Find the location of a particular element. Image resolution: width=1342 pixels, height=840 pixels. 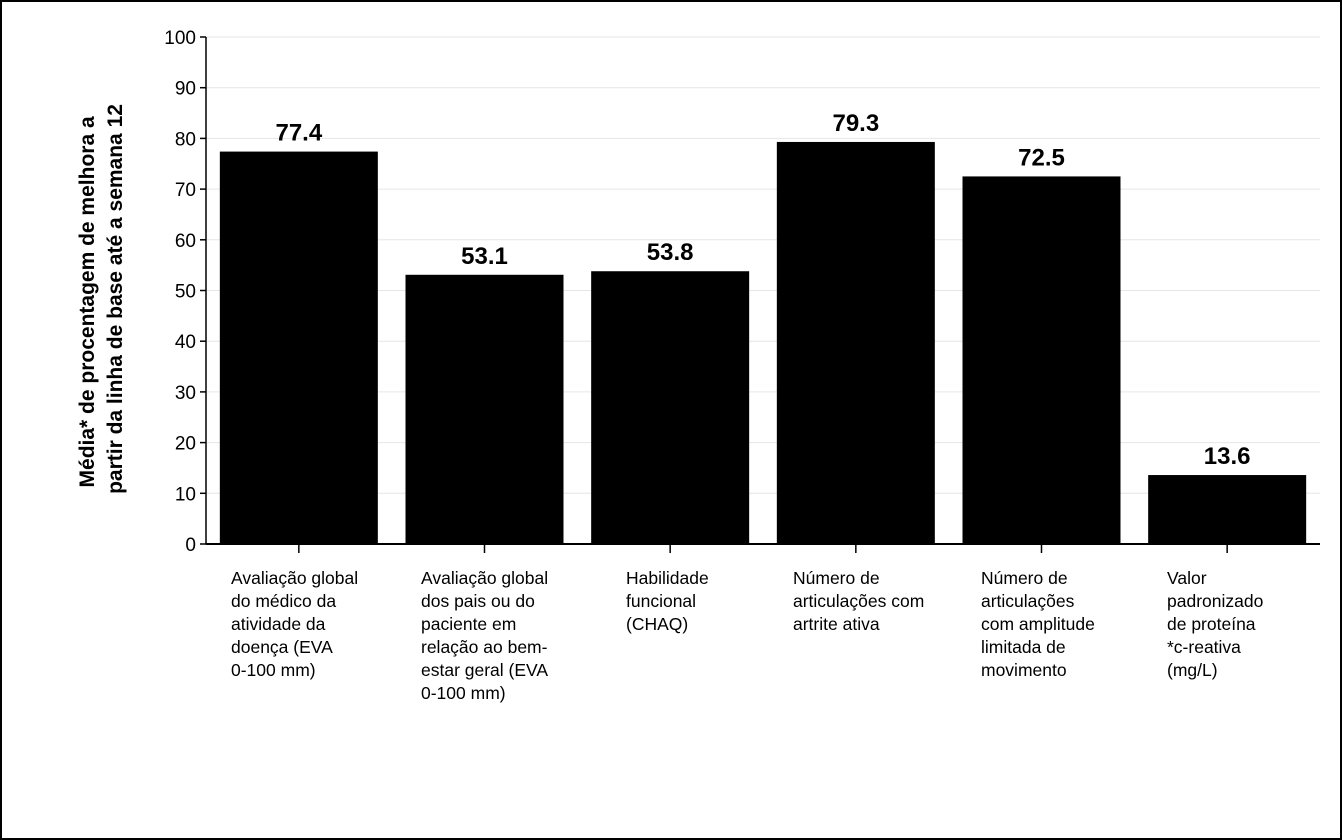

y-axis-ticks: 0 10 20 30 40 50 60 70 80 90 100 is located at coordinates (185, 292).